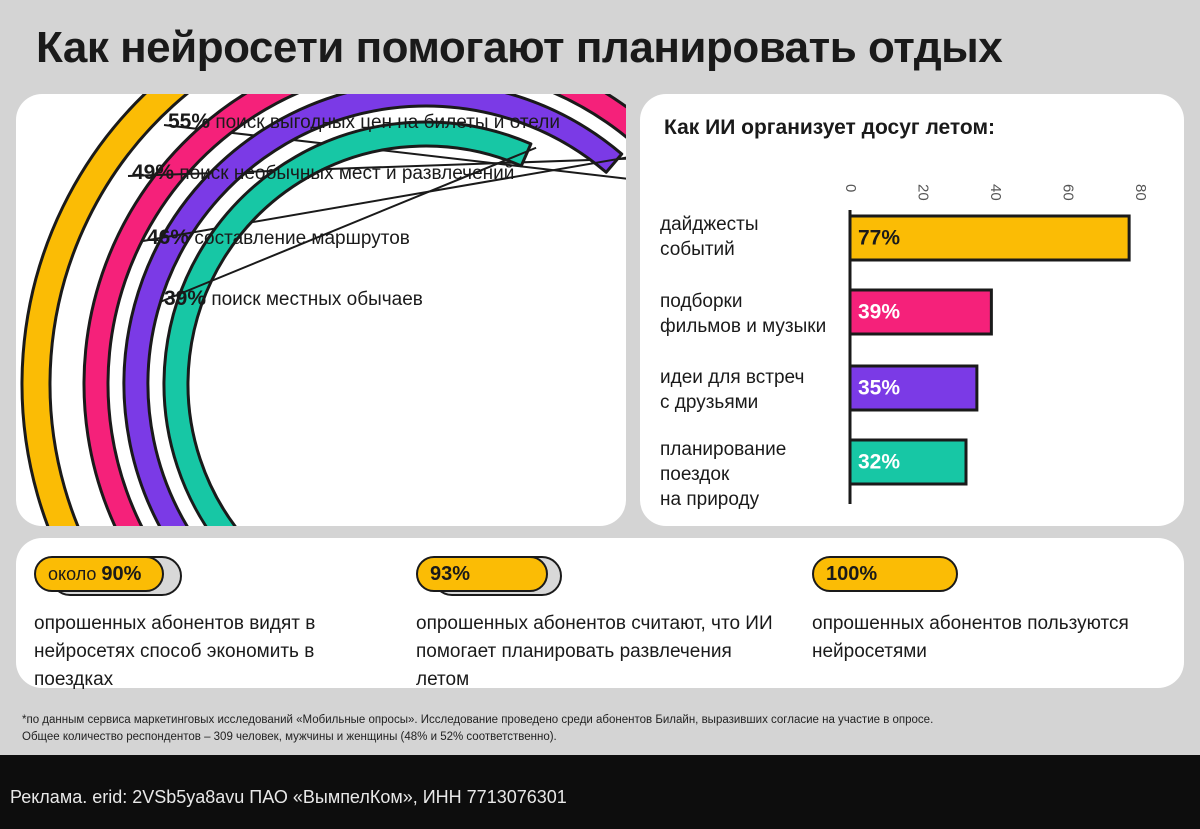 The image size is (1200, 829). What do you see at coordinates (995, 344) in the screenshot?
I see `bar-chart: 0 20 40 60 80 77% 39% 35% 32%` at bounding box center [995, 344].